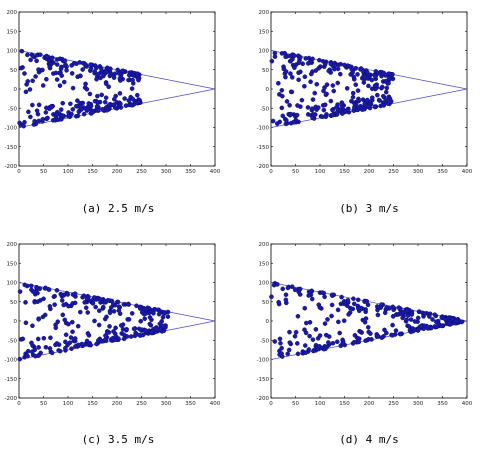 The image size is (480, 452). I want to click on y-tick-label: -50, so click(12, 341).